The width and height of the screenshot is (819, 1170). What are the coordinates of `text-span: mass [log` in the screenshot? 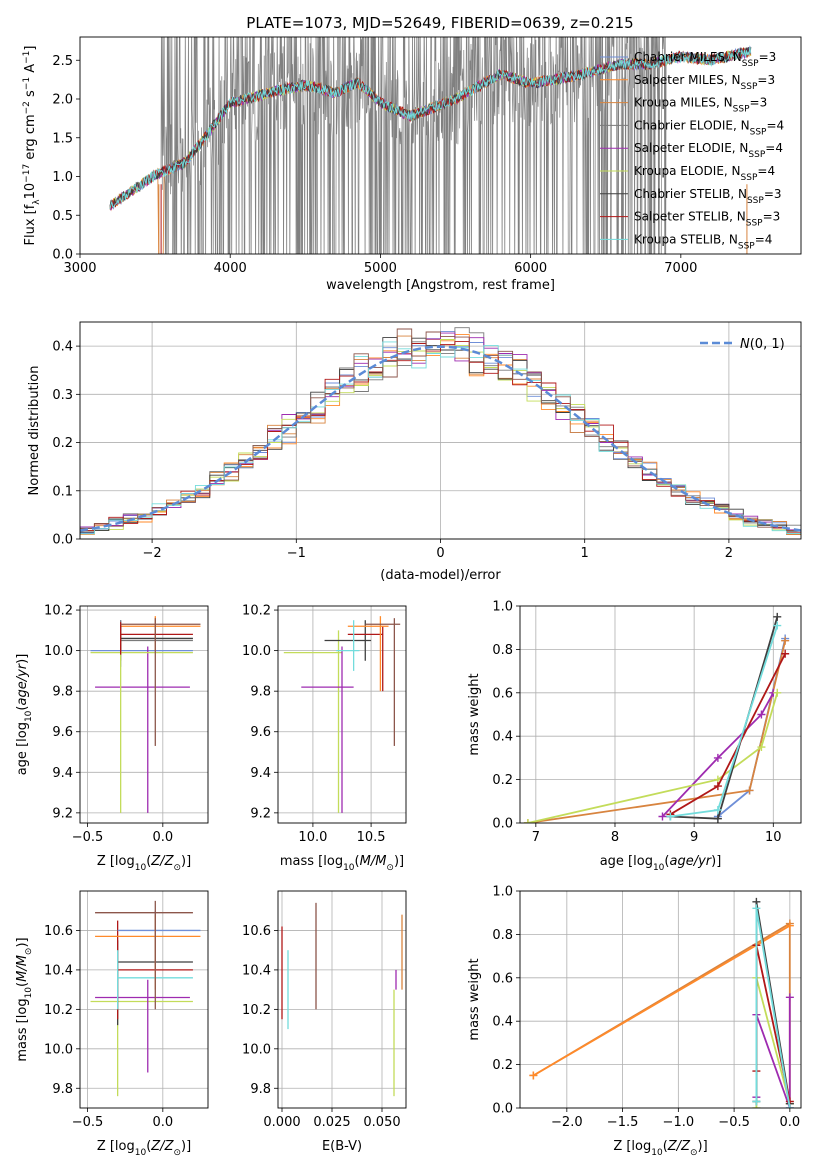 It's located at (311, 861).